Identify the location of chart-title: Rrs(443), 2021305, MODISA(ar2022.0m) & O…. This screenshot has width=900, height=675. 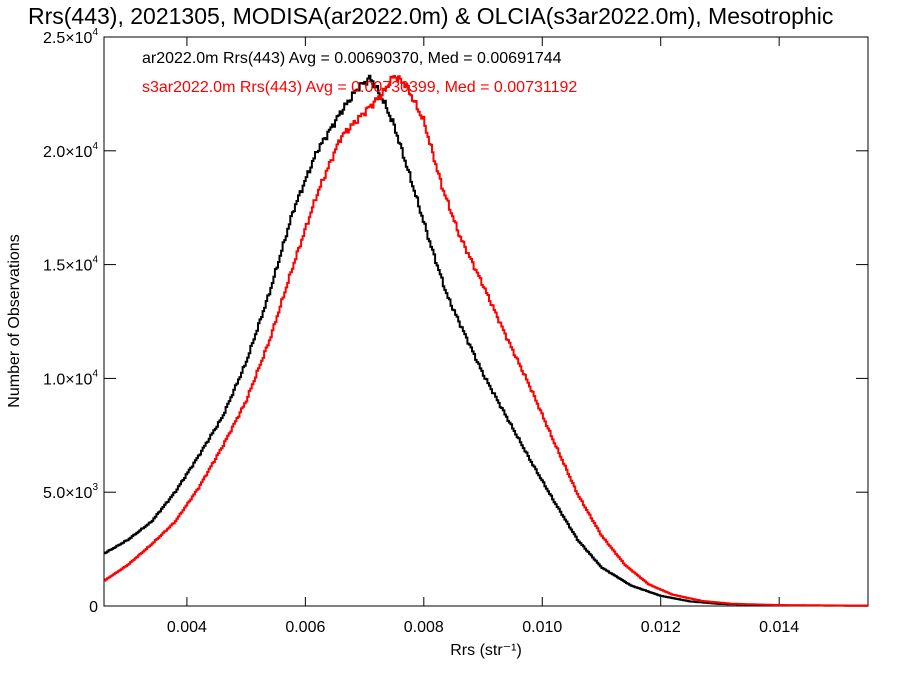
(430, 16).